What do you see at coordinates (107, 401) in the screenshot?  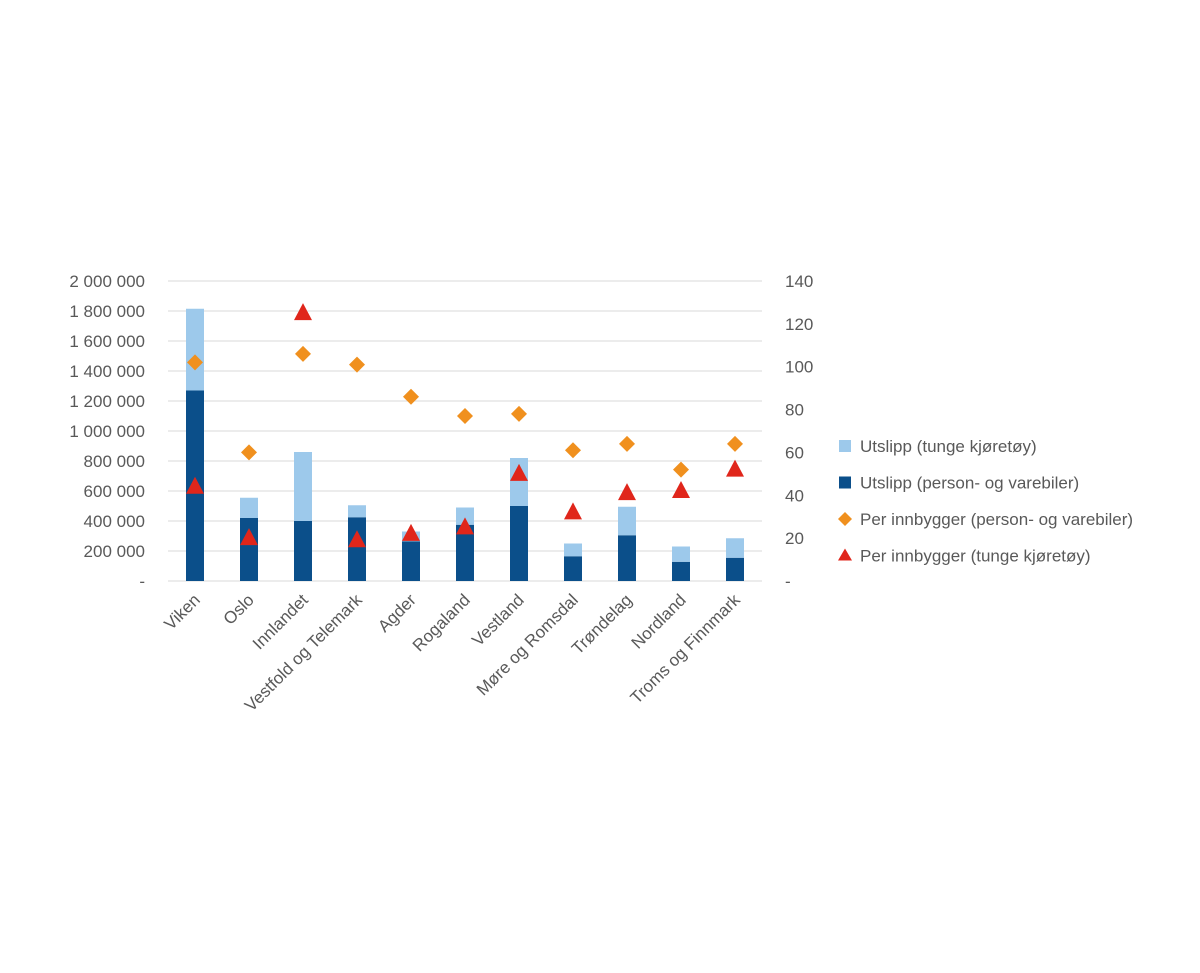 I see `left-tick-label: 1 200 000` at bounding box center [107, 401].